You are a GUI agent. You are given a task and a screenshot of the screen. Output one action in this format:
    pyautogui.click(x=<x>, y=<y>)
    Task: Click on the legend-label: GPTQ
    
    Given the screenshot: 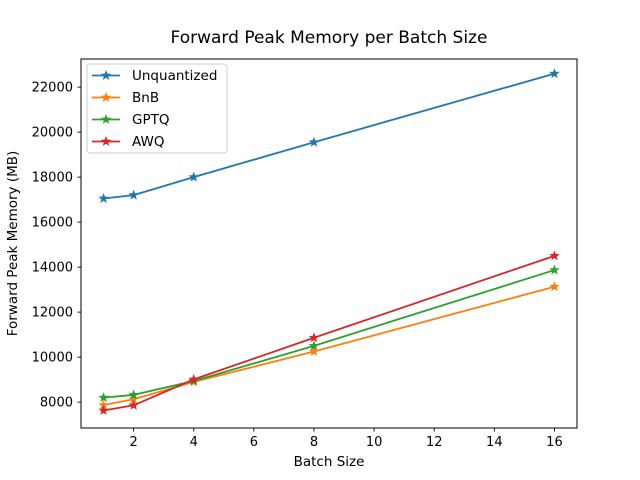 What is the action you would take?
    pyautogui.click(x=150, y=120)
    